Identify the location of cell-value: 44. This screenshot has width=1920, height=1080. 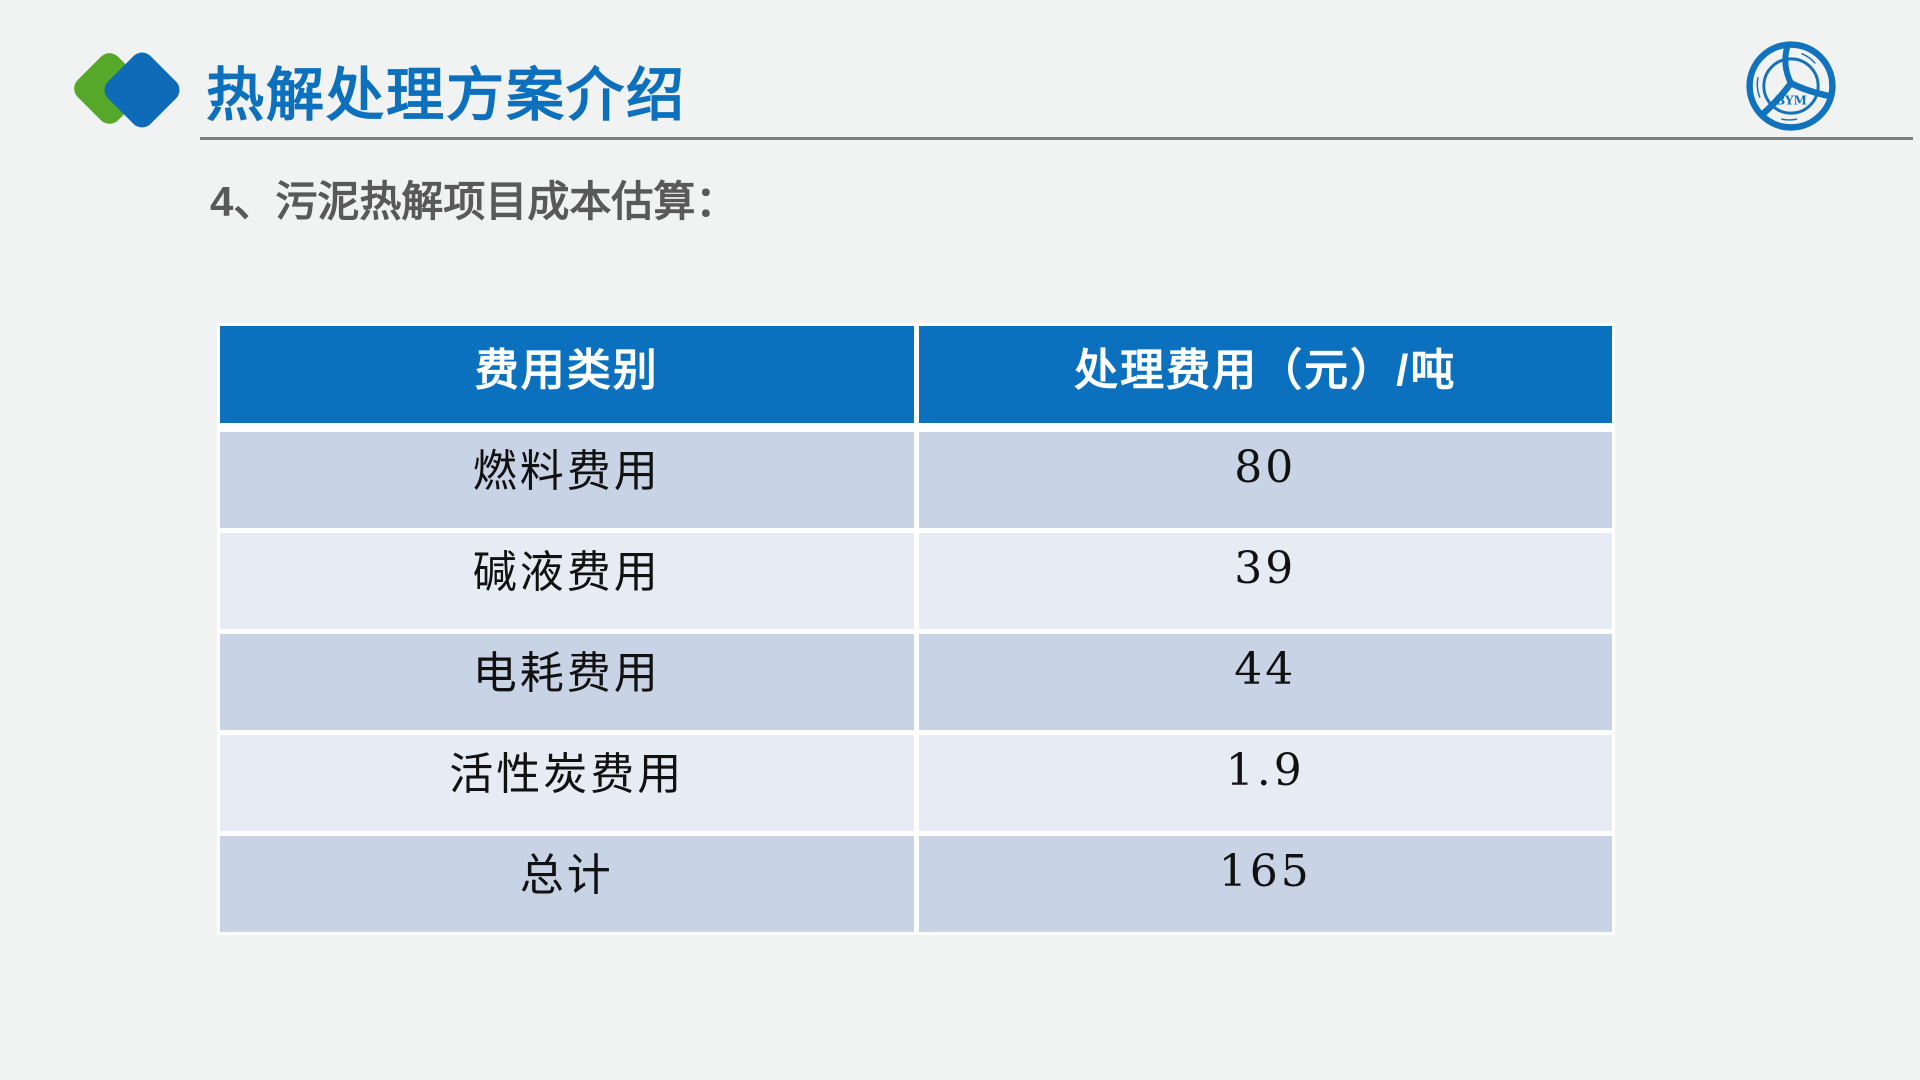
(1265, 682).